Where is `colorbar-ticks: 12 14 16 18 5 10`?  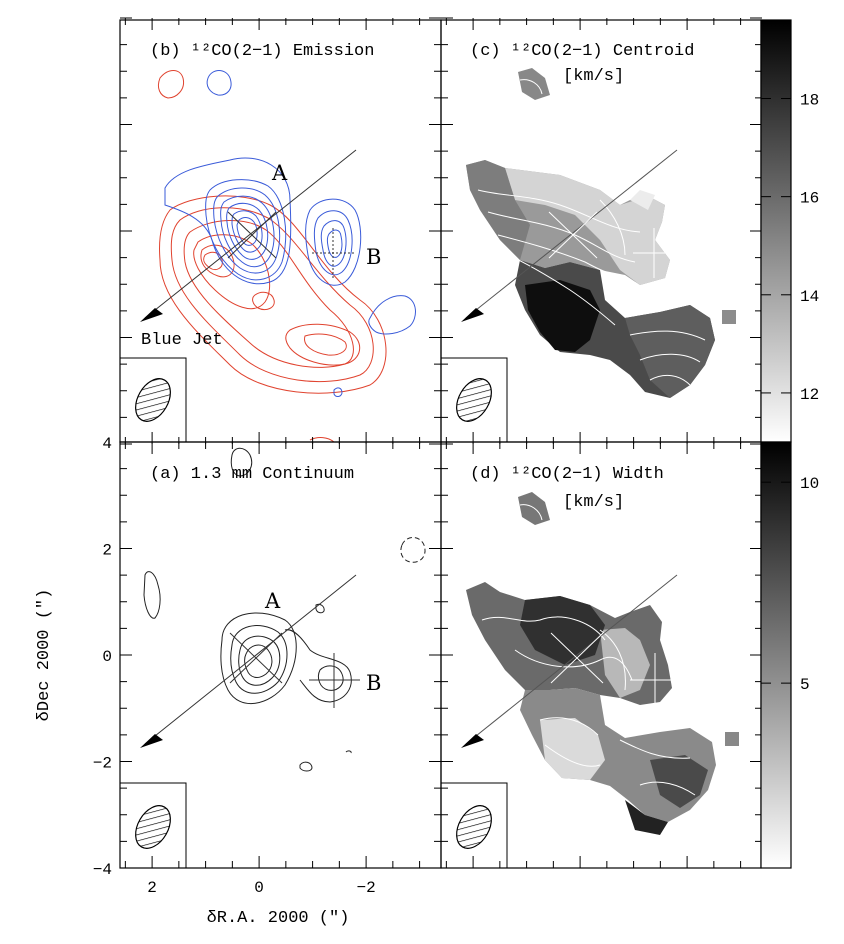
colorbar-ticks: 12 14 16 18 5 10 is located at coordinates (790, 393).